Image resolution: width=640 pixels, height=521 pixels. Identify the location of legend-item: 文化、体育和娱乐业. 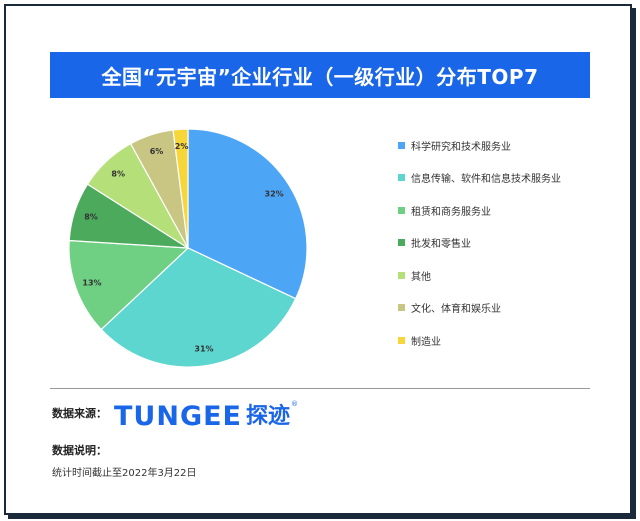
(479, 308).